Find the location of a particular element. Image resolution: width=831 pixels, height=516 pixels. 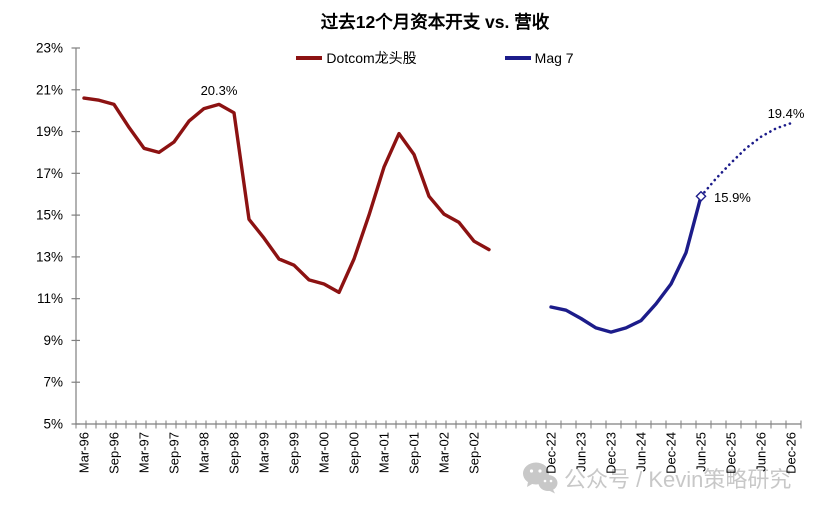

annotation-label: 15.9% is located at coordinates (732, 197).